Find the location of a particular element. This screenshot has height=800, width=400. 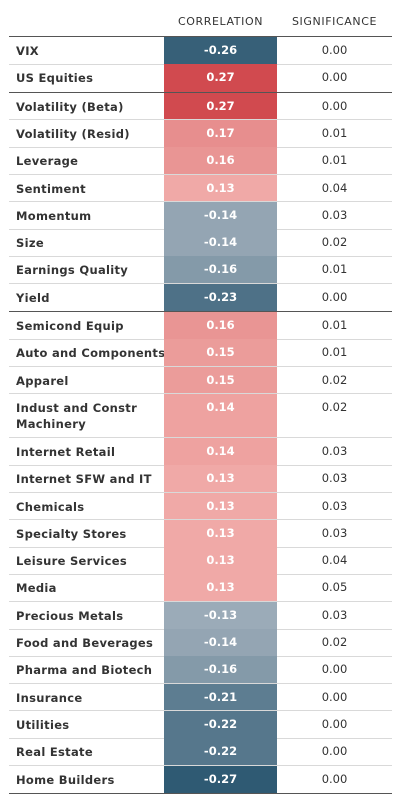

correlation-cell: -0.23 is located at coordinates (220, 297).